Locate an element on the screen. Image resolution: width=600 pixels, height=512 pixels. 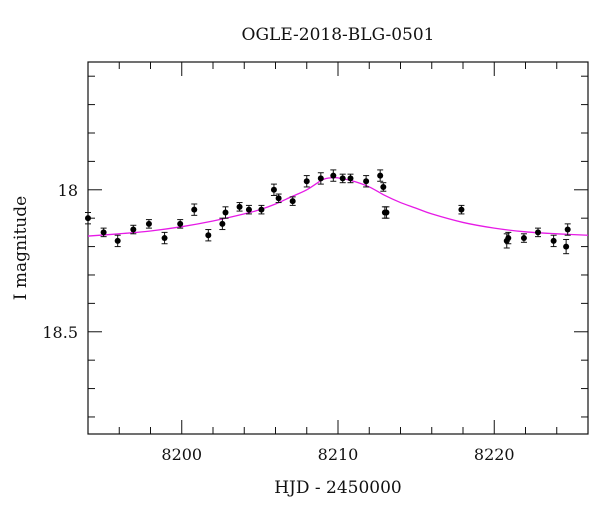
data-points-group is located at coordinates (328, 212).